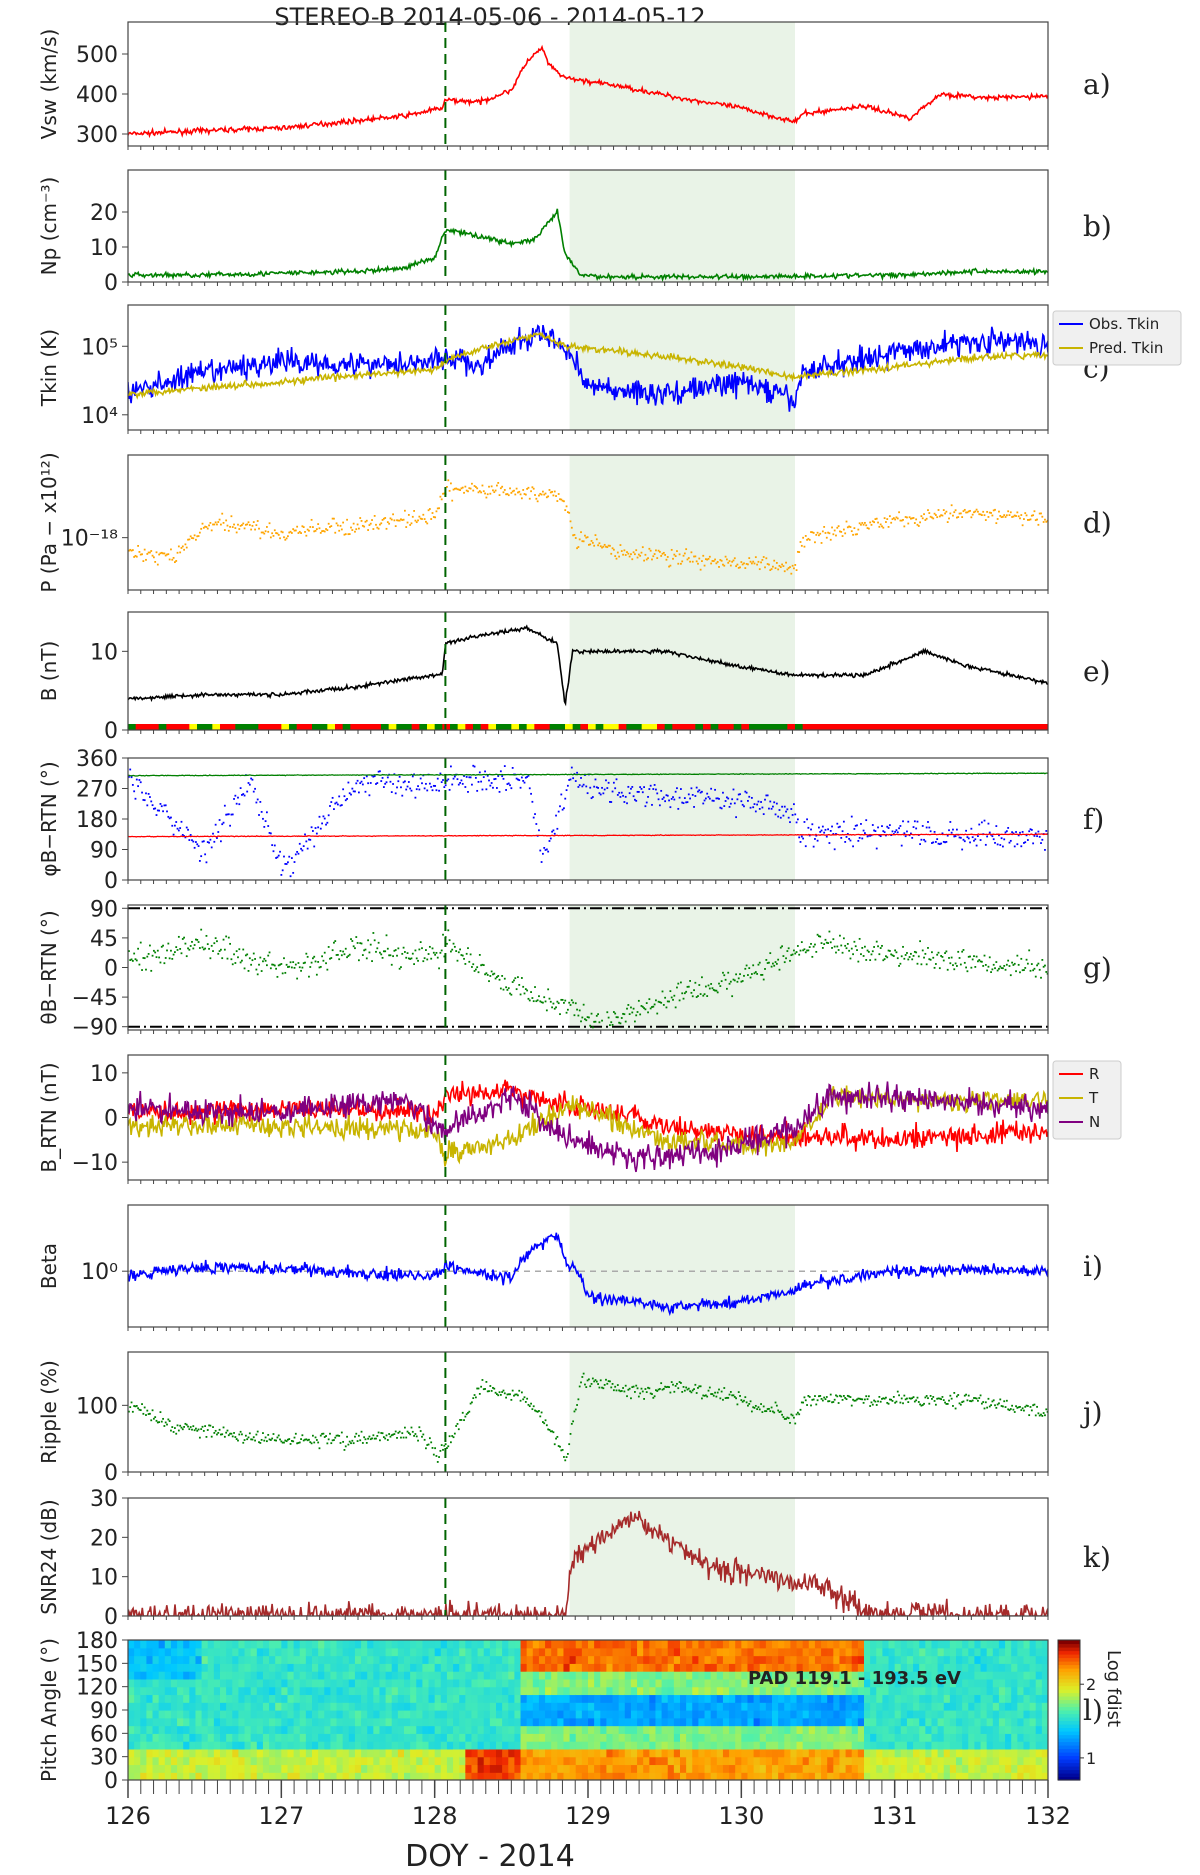 The height and width of the screenshot is (1875, 1200). Describe the element at coordinates (111, 283) in the screenshot. I see `y-tick-label: 0` at that location.